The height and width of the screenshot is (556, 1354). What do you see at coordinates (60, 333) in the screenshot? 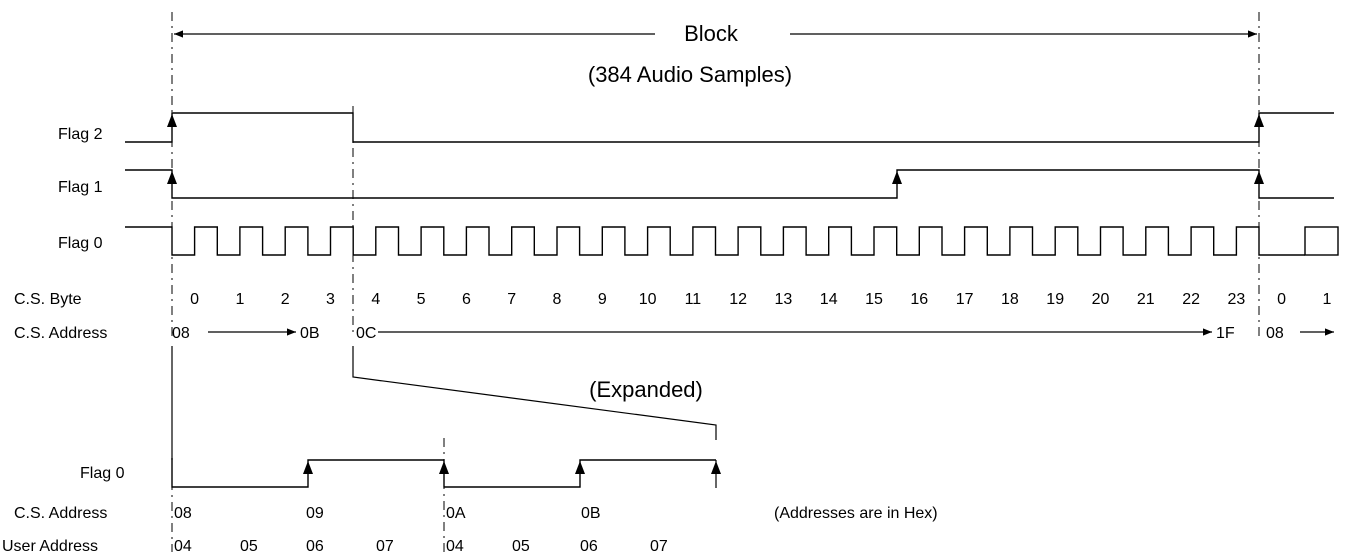
I see `cs-address-label: C.S. Address` at bounding box center [60, 333].